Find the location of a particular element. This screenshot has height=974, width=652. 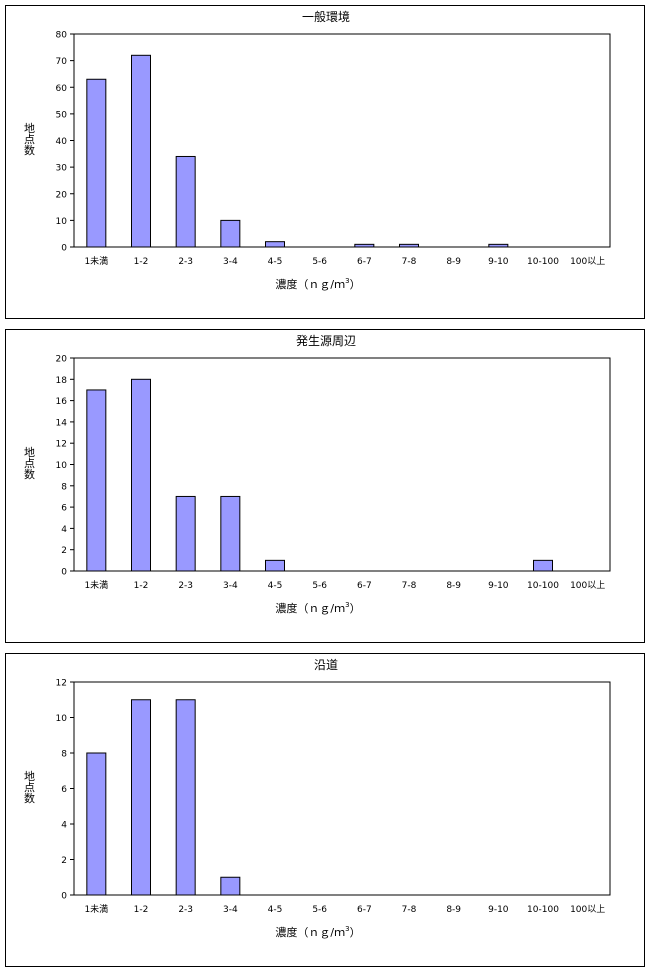

y-tick-label: 40 is located at coordinates (62, 142).